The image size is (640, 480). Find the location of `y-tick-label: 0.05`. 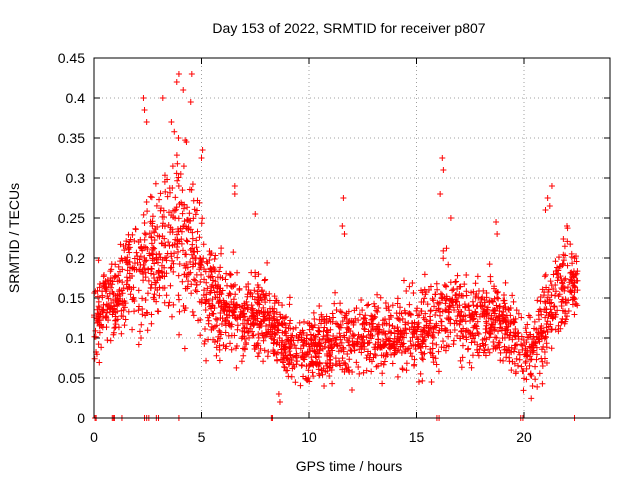

y-tick-label: 0.05 is located at coordinates (71, 378).